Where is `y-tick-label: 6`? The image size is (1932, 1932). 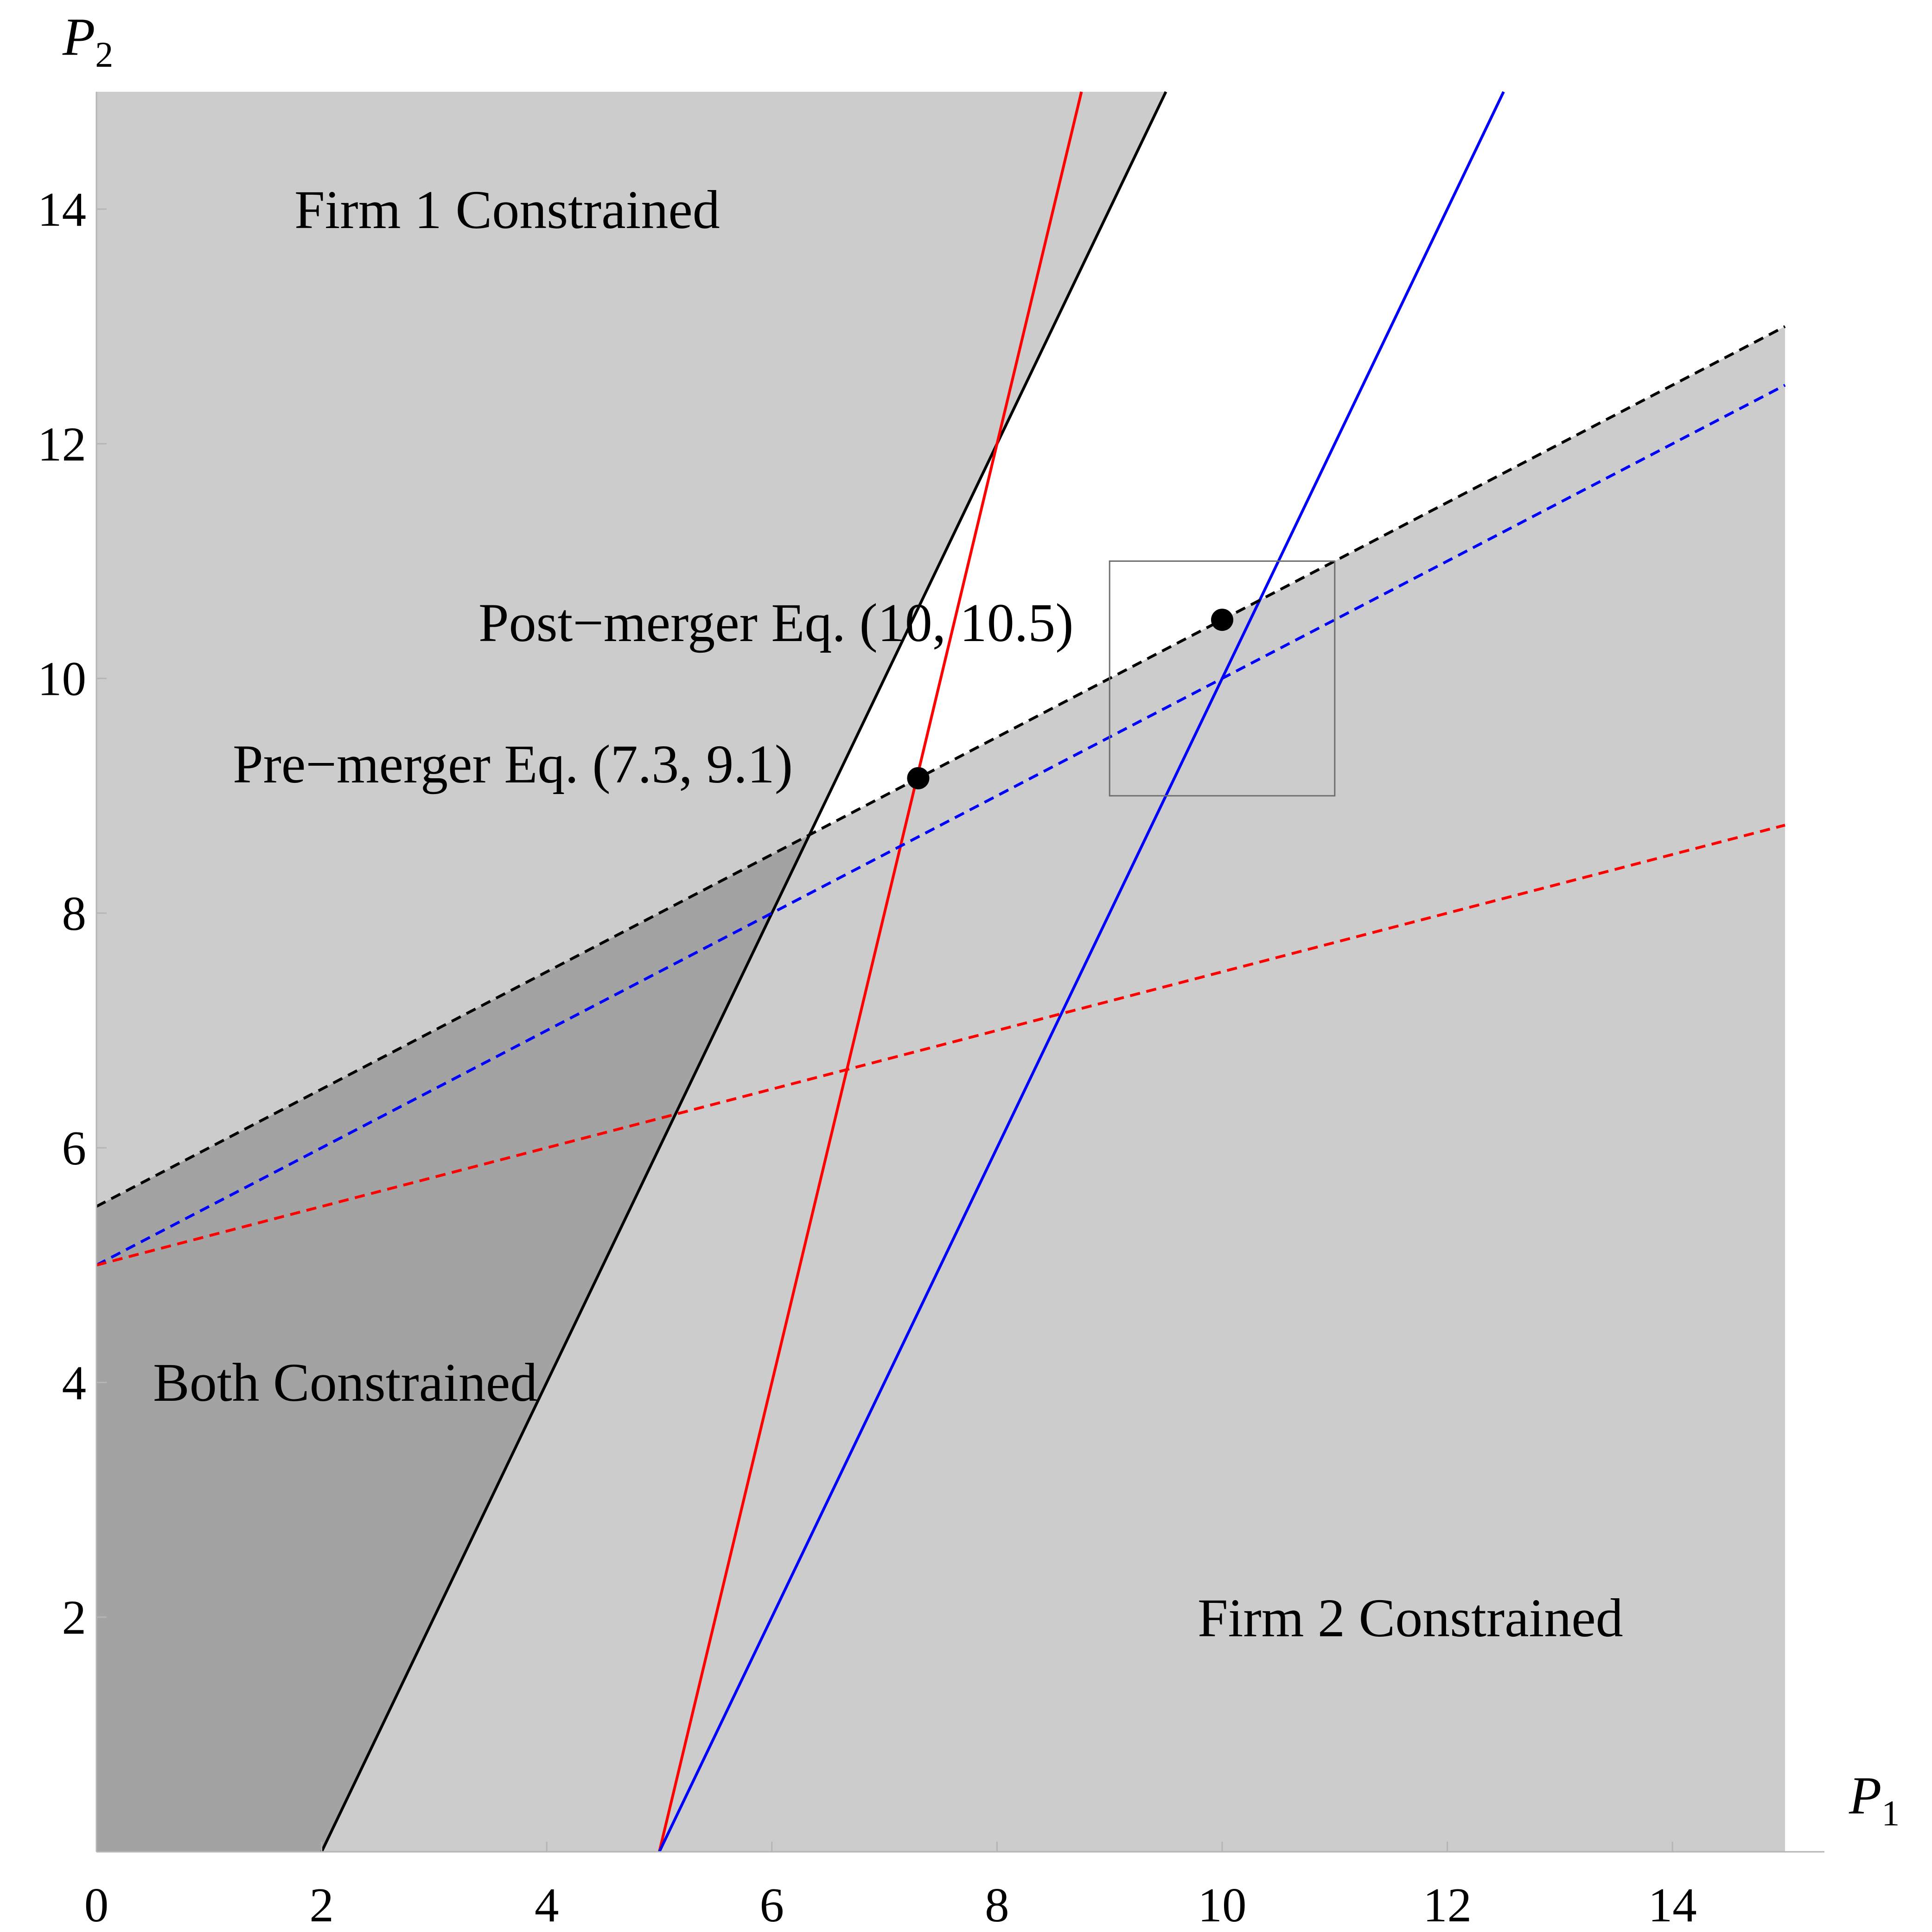 y-tick-label: 6 is located at coordinates (74, 1148).